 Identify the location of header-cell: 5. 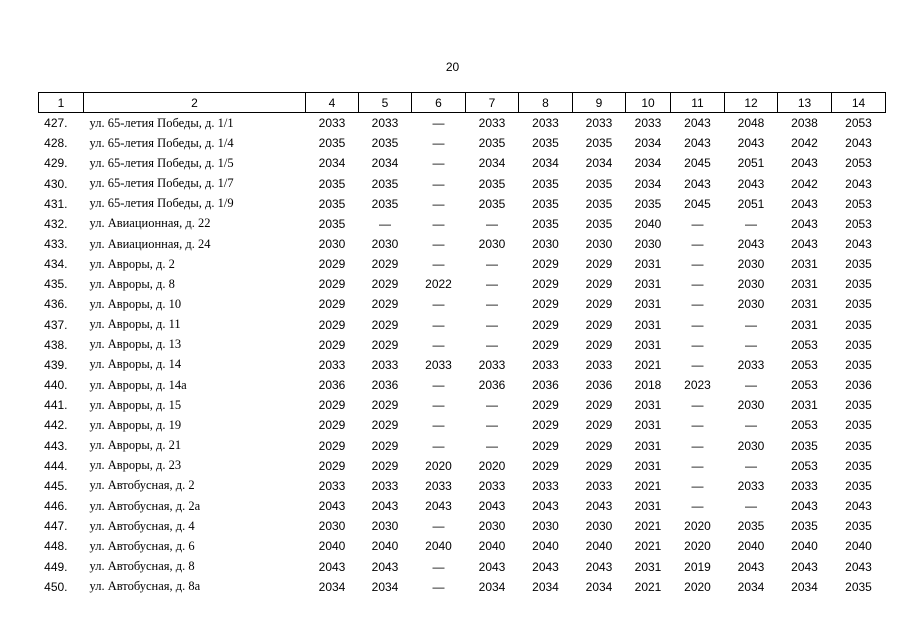
(385, 102).